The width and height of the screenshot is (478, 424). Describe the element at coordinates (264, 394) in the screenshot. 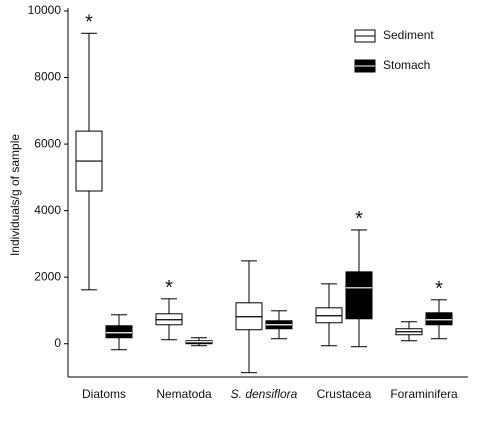

I see `x-tick-label: S. densiflora` at that location.